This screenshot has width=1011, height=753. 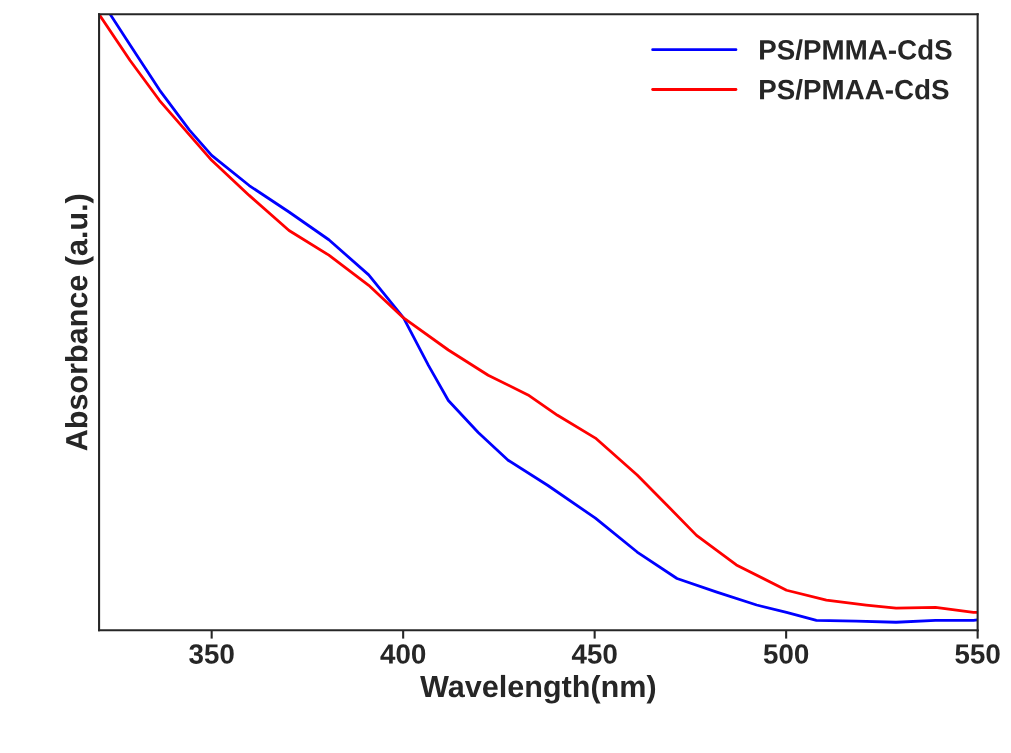 What do you see at coordinates (854, 89) in the screenshot?
I see `legend-label: PS/PMAA-CdS` at bounding box center [854, 89].